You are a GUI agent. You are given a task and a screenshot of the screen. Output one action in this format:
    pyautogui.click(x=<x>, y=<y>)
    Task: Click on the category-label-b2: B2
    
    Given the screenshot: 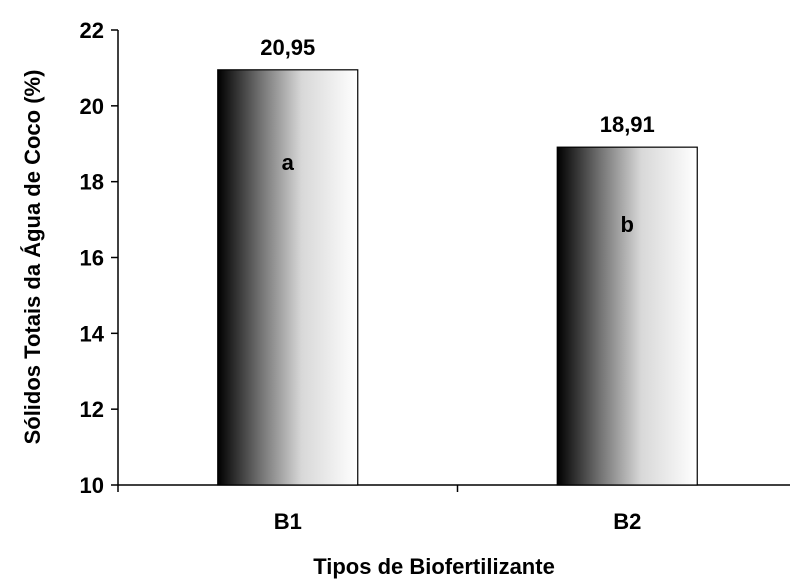 What is the action you would take?
    pyautogui.click(x=627, y=521)
    